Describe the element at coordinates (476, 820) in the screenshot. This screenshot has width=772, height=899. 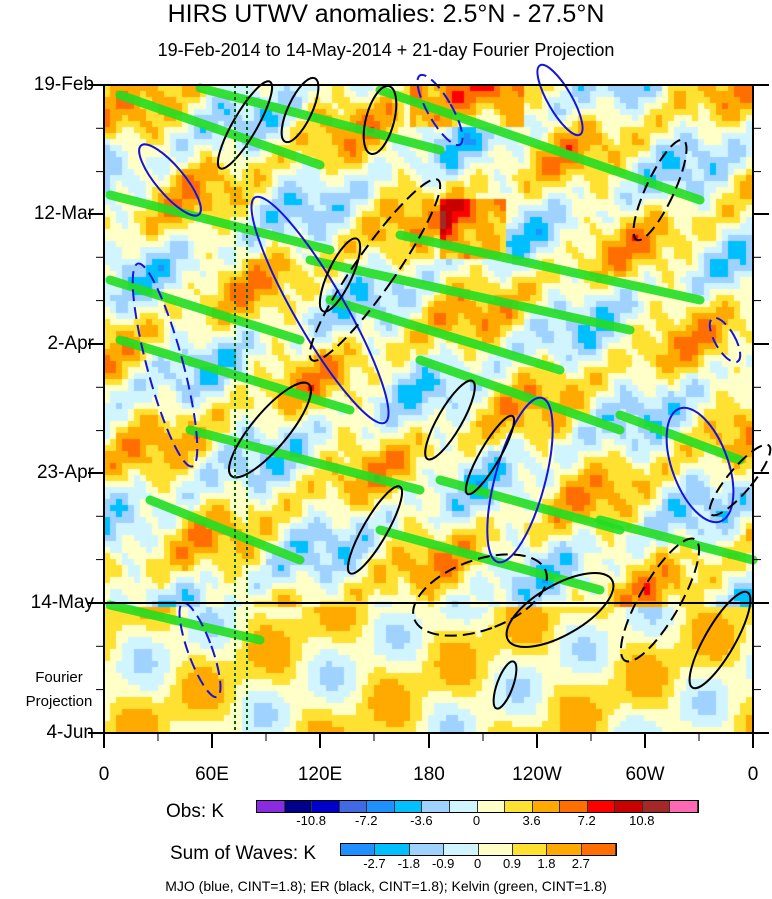
I see `colorbar-tick-label: 0` at that location.